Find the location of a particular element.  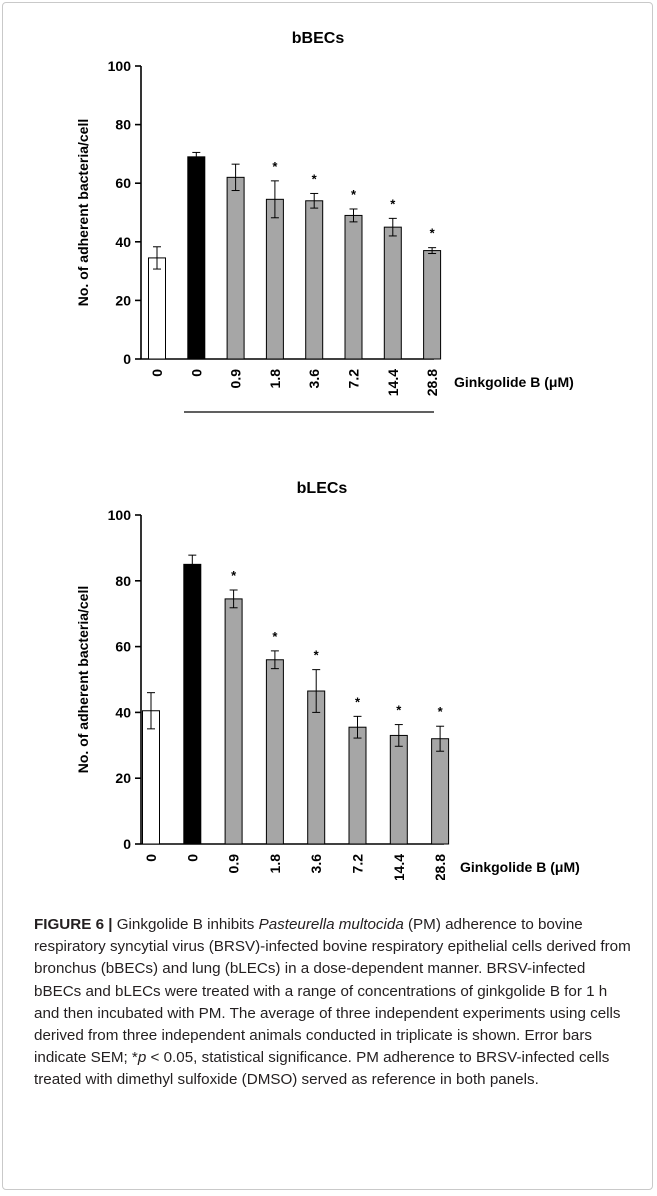

caption-text-1: Ginkgolide B inhibits is located at coordinates (185, 924).